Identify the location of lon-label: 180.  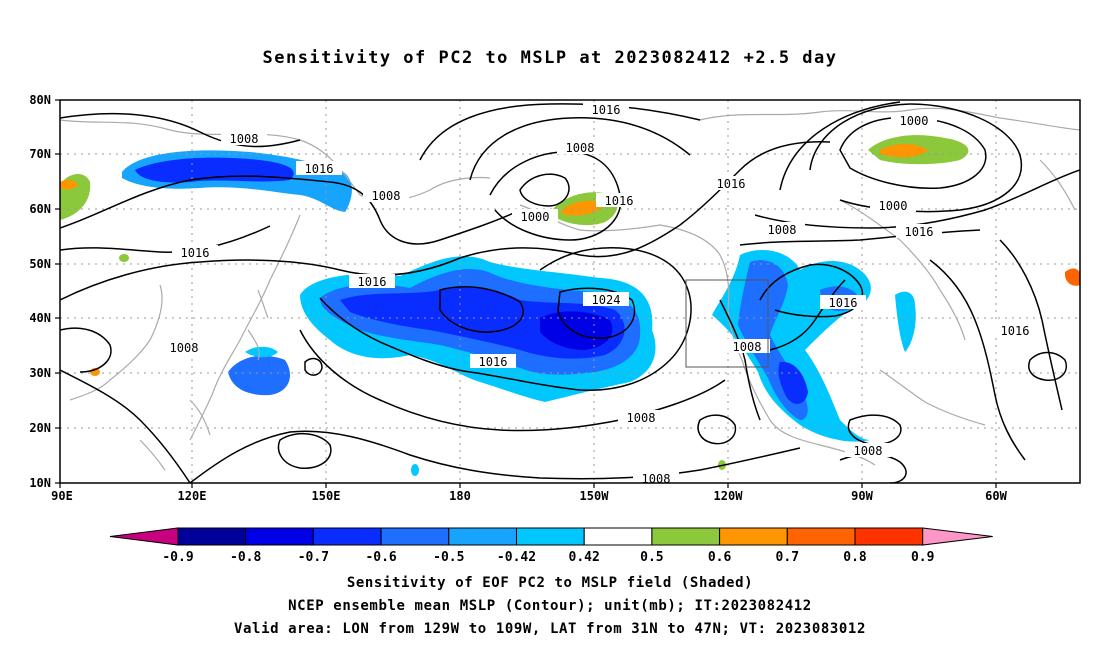
(460, 496).